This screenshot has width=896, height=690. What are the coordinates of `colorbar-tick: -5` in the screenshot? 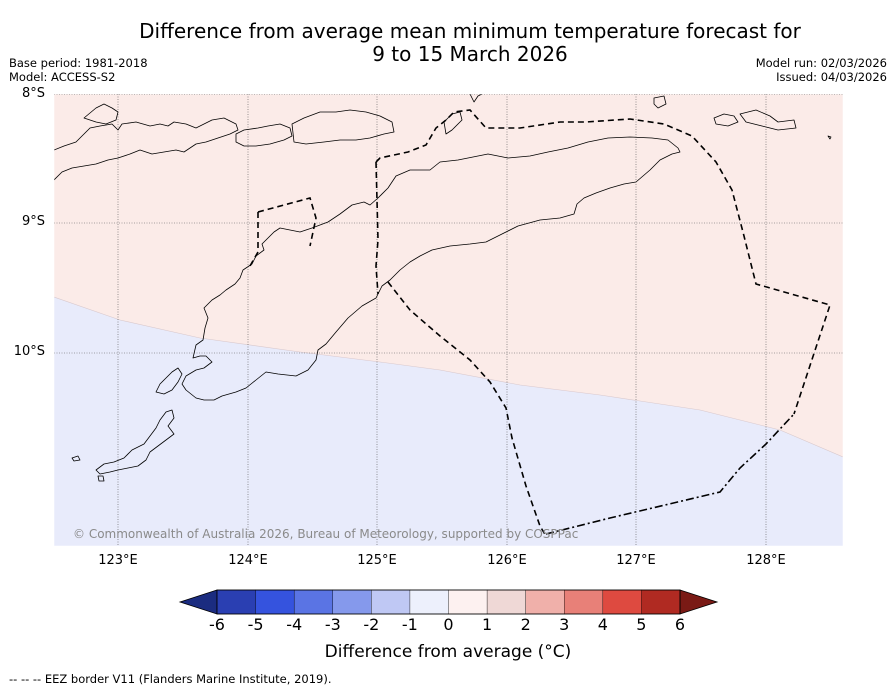 It's located at (255, 624).